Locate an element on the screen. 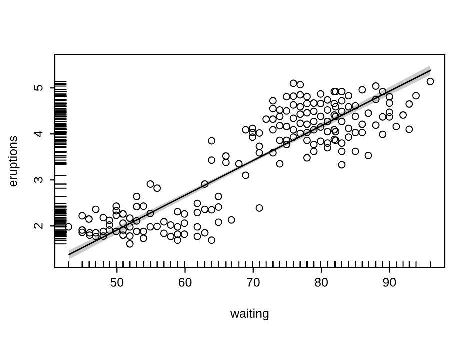 Image resolution: width=474 pixels, height=338 pixels. x-tick-label: 70 is located at coordinates (253, 282).